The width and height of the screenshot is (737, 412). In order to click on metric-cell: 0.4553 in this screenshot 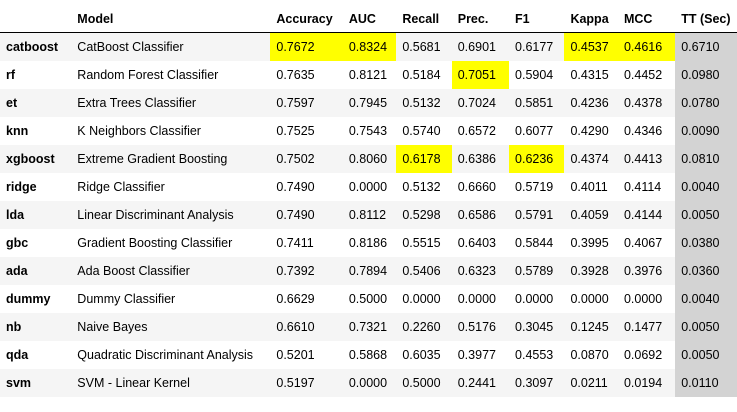, I will do `click(537, 355)`.